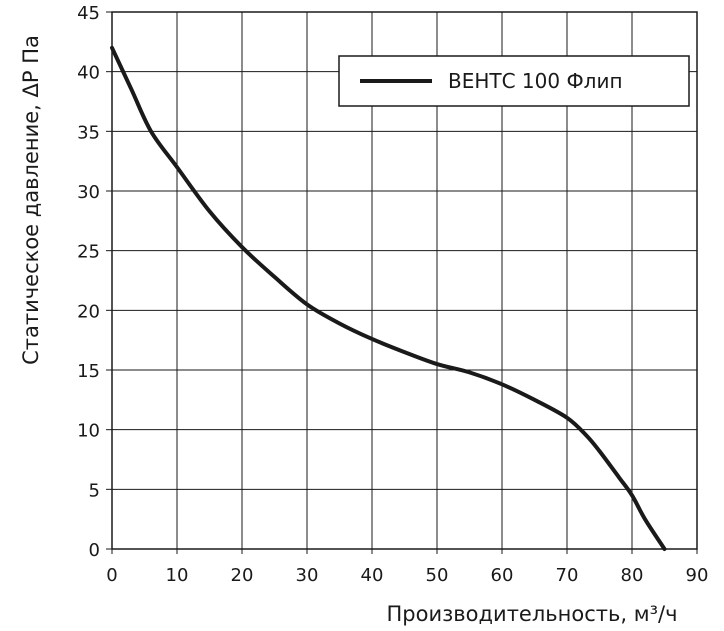 The height and width of the screenshot is (631, 724). I want to click on y-tick-label: 10, so click(88, 431).